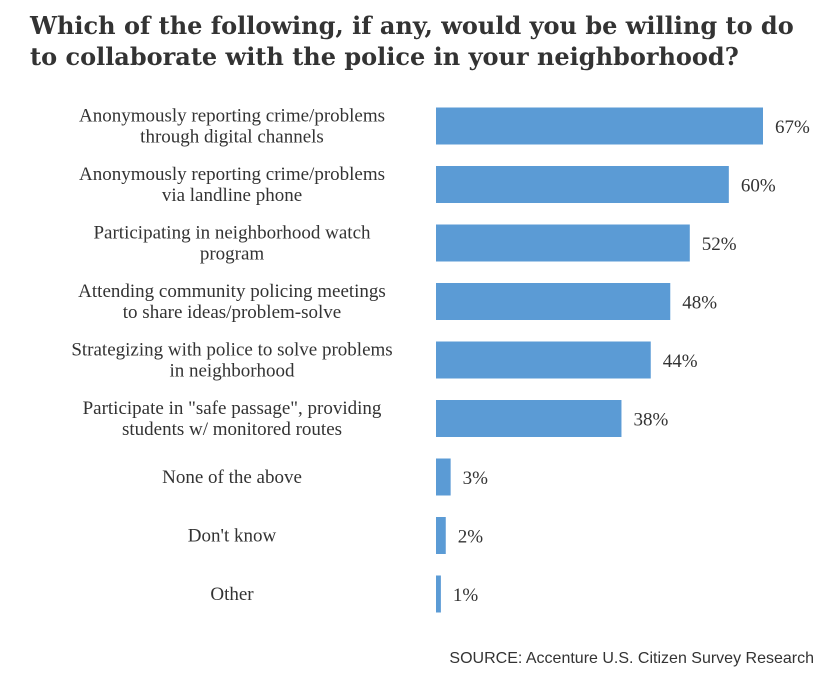  I want to click on category-label: Don't know, so click(232, 536).